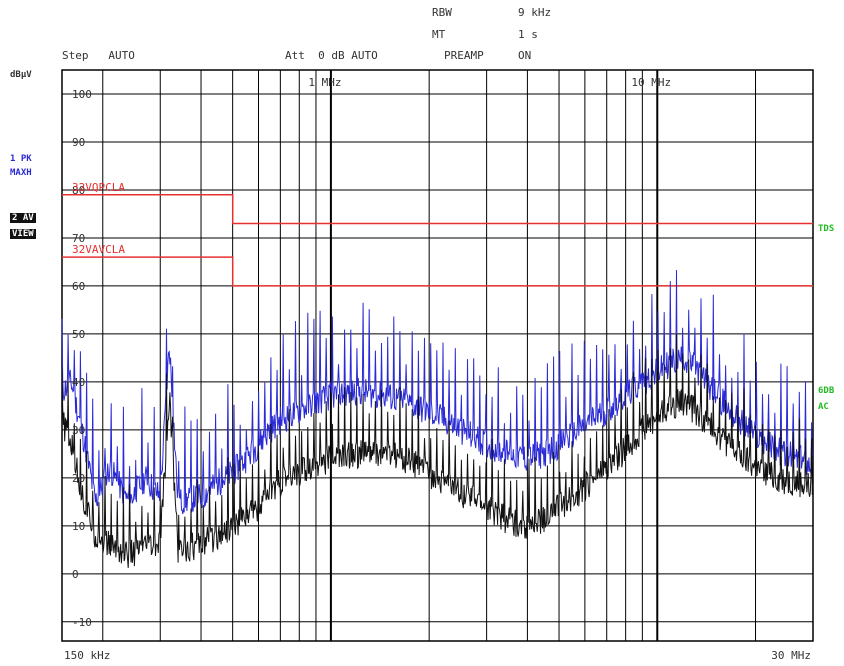 This screenshot has height=666, width=844. I want to click on detector-label-b: AC, so click(823, 407).